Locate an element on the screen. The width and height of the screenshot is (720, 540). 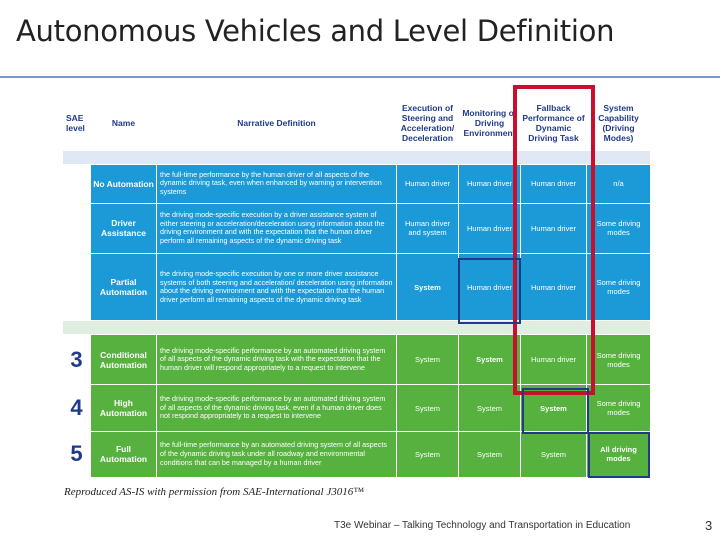
execution-cell: Human driver is located at coordinates (427, 183).